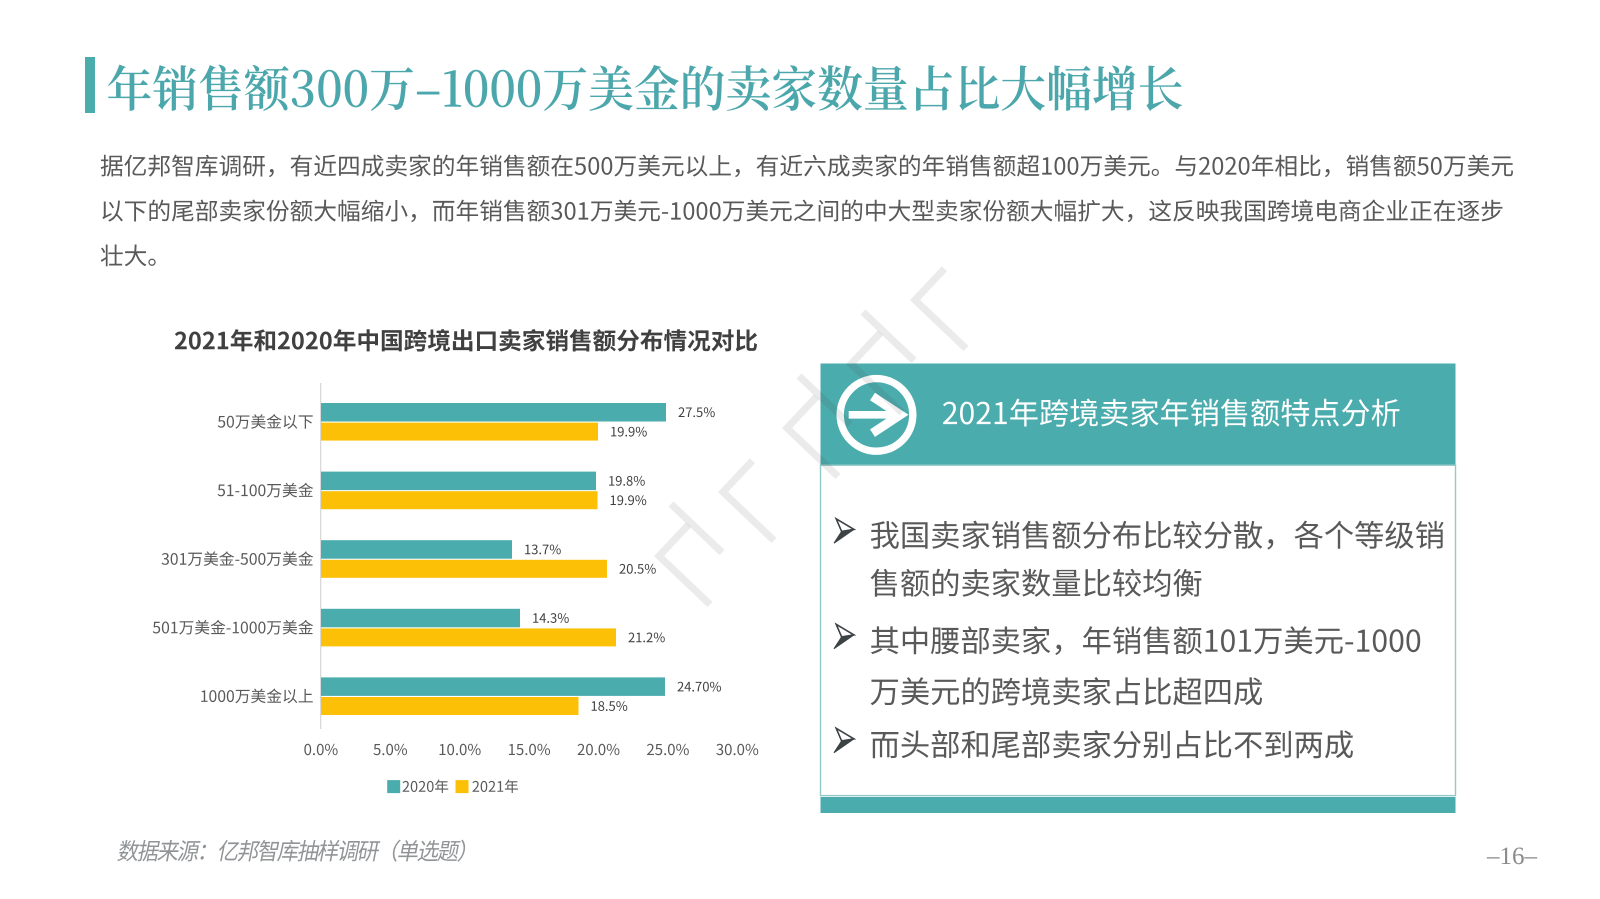 This screenshot has height=899, width=1600. Describe the element at coordinates (1512, 856) in the screenshot. I see `svg-text: –16–` at that location.